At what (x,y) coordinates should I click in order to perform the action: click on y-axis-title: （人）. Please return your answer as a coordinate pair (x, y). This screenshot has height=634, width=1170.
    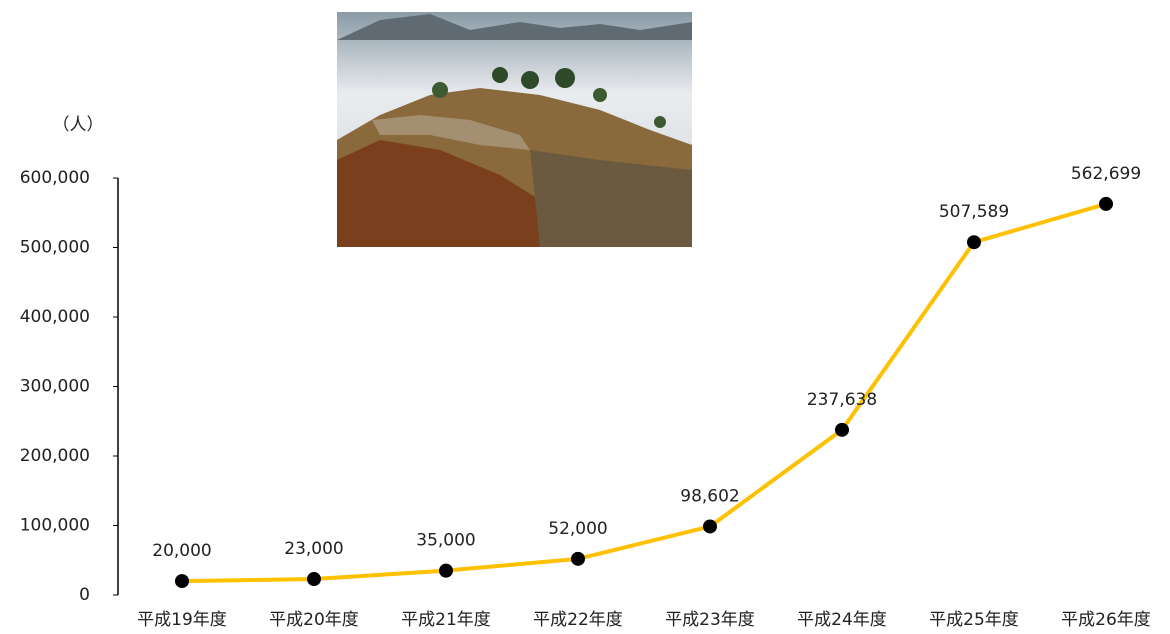
    Looking at the image, I should click on (78, 125).